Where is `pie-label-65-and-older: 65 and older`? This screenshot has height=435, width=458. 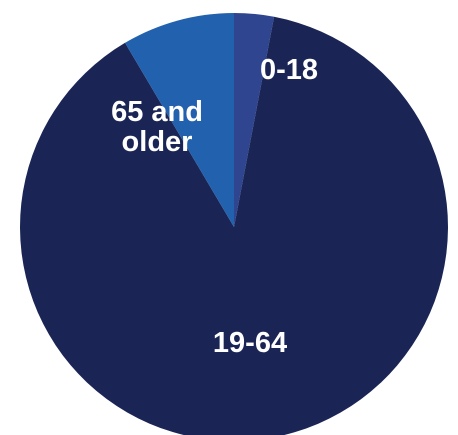
pie-label-65-and-older: 65 and older is located at coordinates (157, 127).